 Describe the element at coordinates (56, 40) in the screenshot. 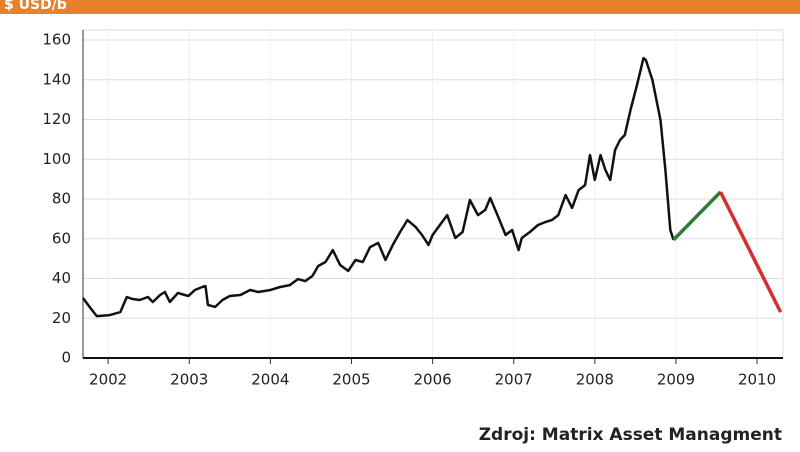

I see `y-tick-label: 160` at that location.